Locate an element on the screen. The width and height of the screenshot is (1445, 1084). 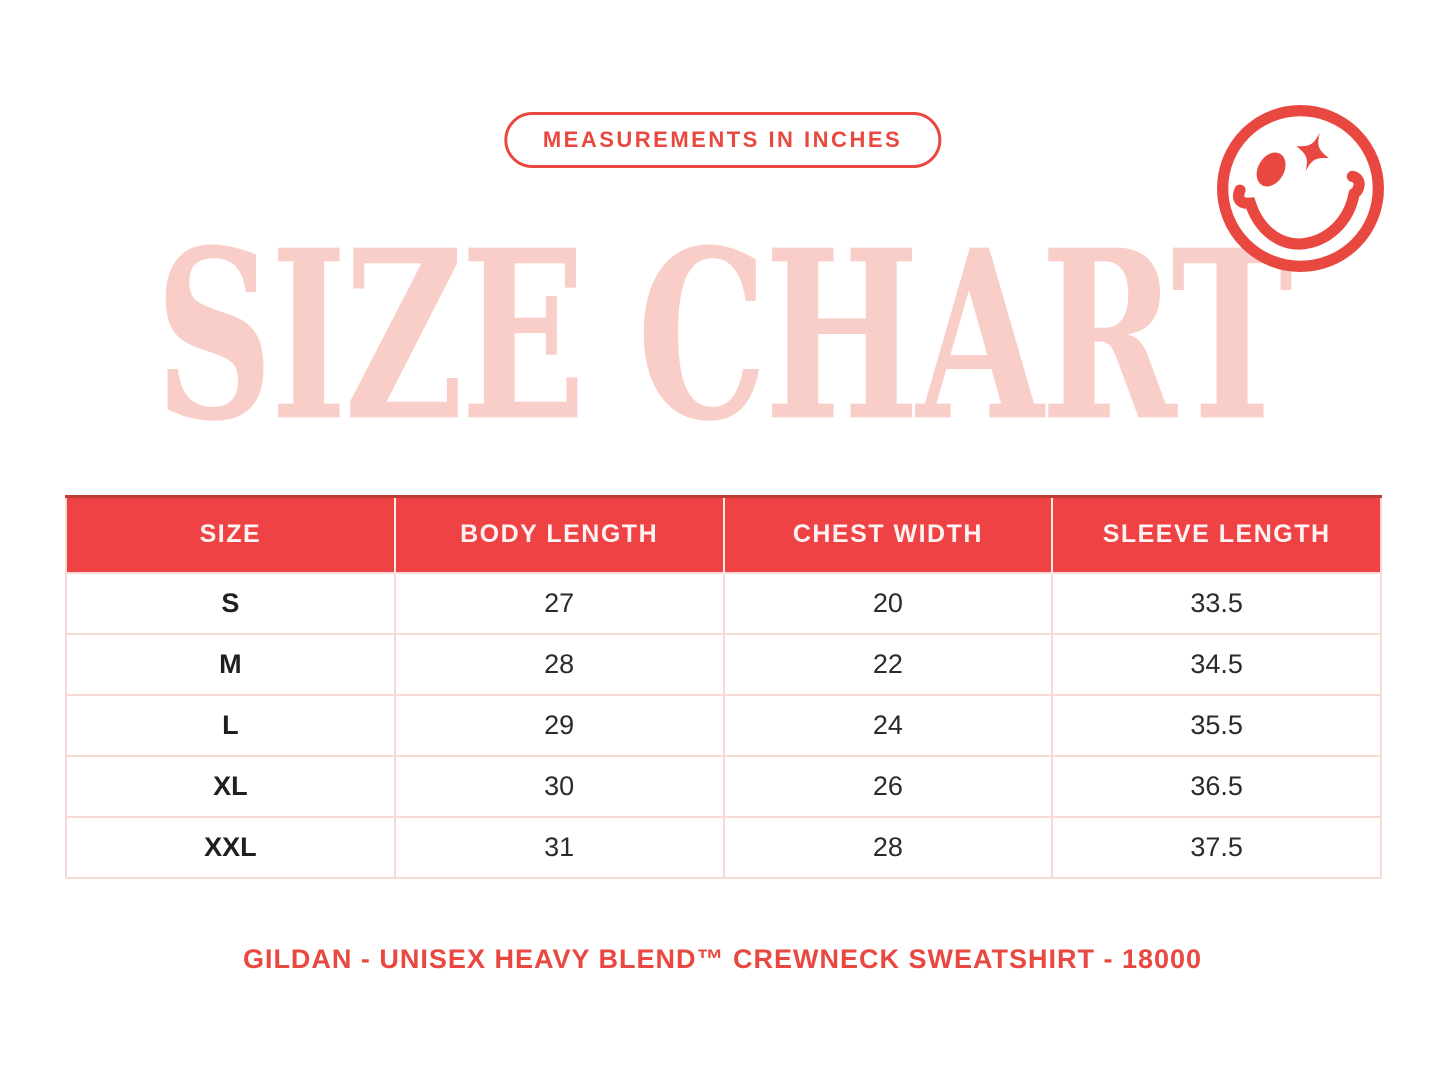
table-row: L 29 24 35.5 is located at coordinates (723, 725).